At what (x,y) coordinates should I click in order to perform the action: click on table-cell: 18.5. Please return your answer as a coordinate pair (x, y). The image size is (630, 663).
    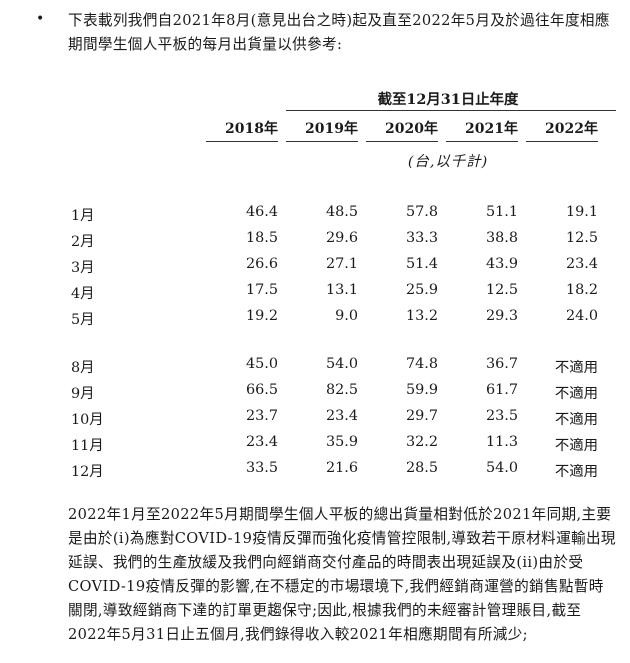
    Looking at the image, I should click on (261, 238).